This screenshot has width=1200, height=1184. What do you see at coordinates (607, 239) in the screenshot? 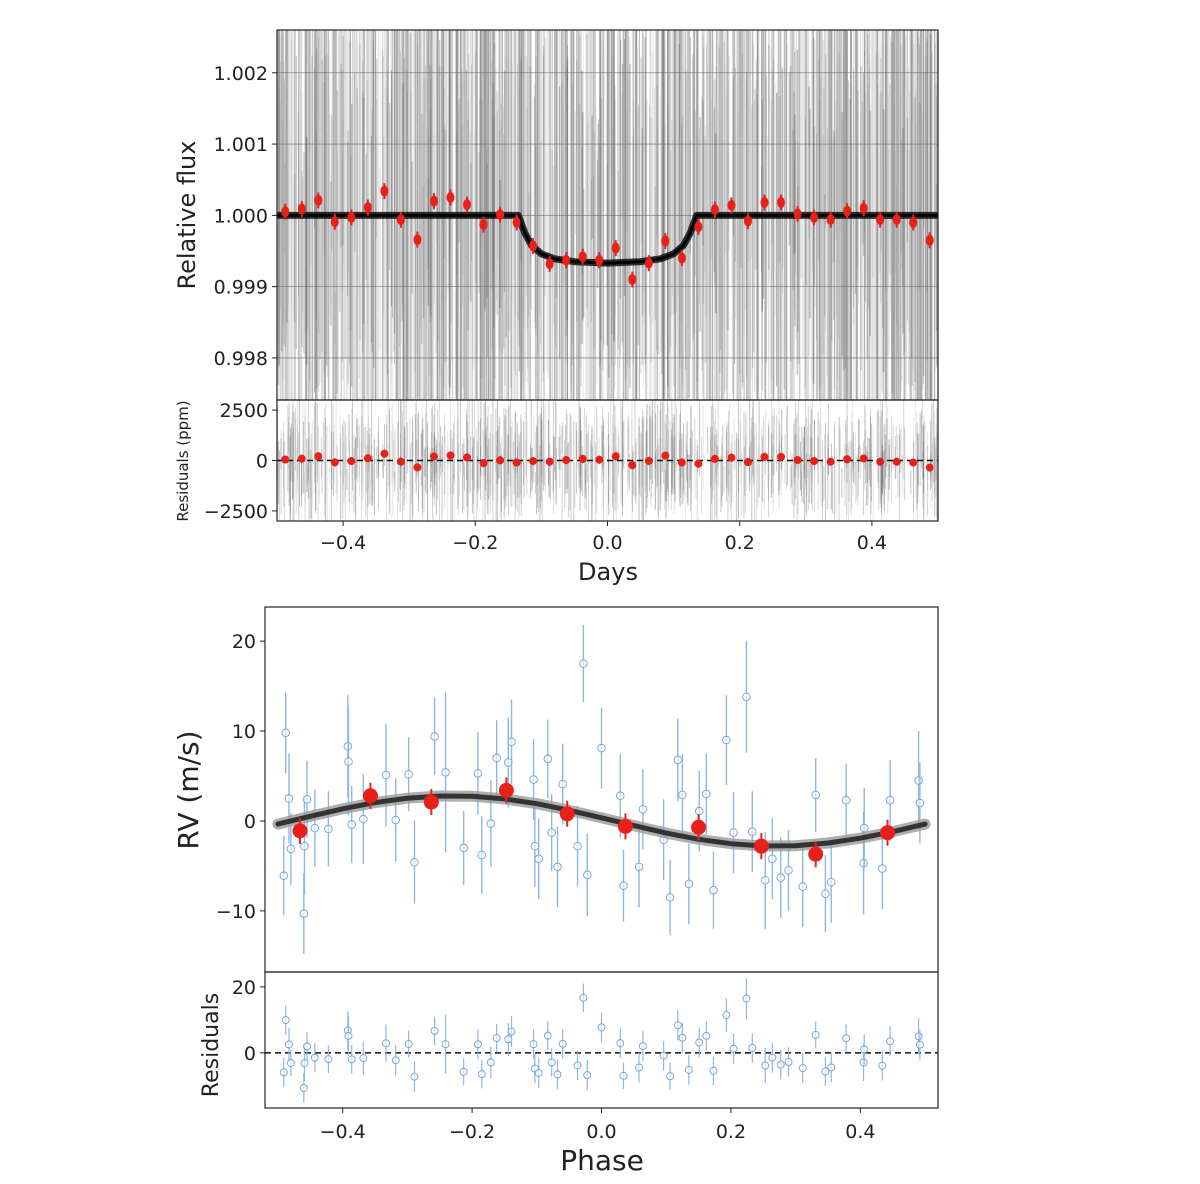
I see `transit-model-line` at bounding box center [607, 239].